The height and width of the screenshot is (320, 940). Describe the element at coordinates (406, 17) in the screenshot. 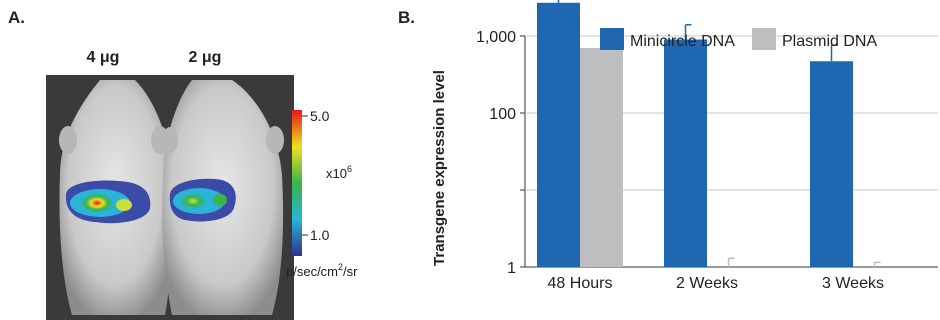

I see `panel-b-letter: B.` at that location.